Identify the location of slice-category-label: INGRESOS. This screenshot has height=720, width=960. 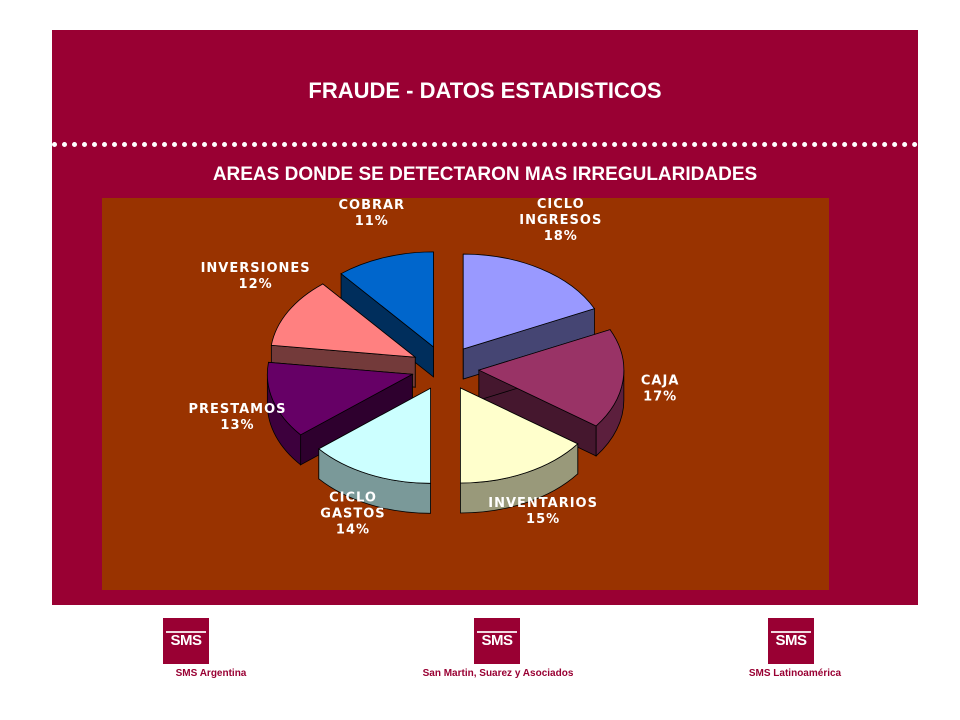
(560, 220).